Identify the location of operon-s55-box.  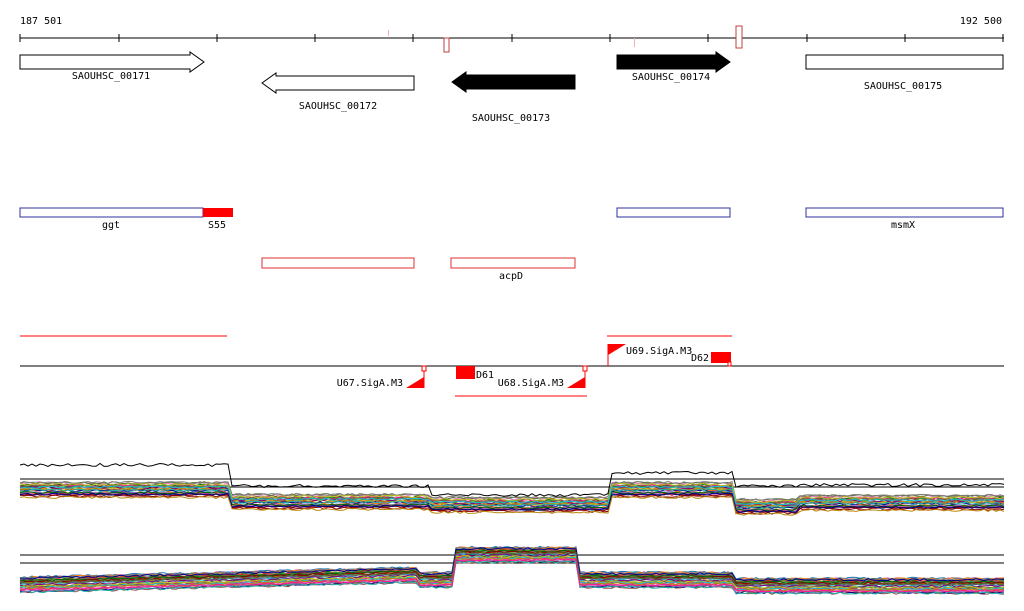
(218, 212).